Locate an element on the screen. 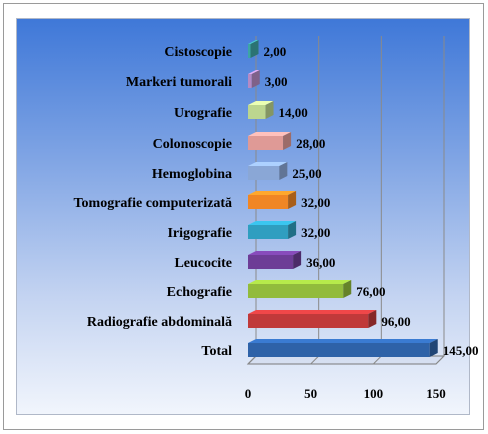  category-label-0: Total is located at coordinates (216, 351).